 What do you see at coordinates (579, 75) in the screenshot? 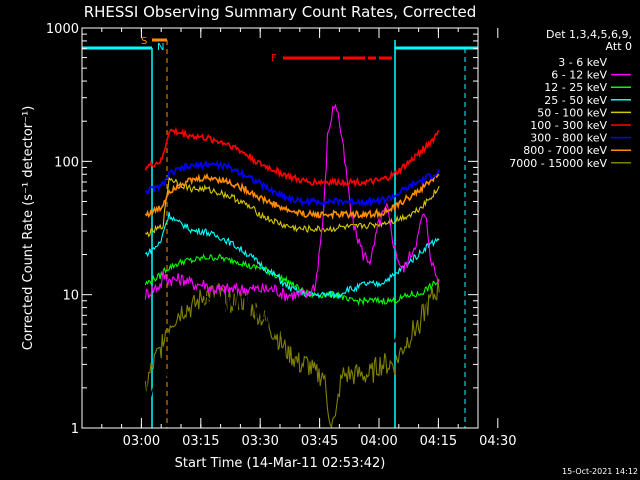
I see `legend-entry: 6 - 12 keV` at bounding box center [579, 75].